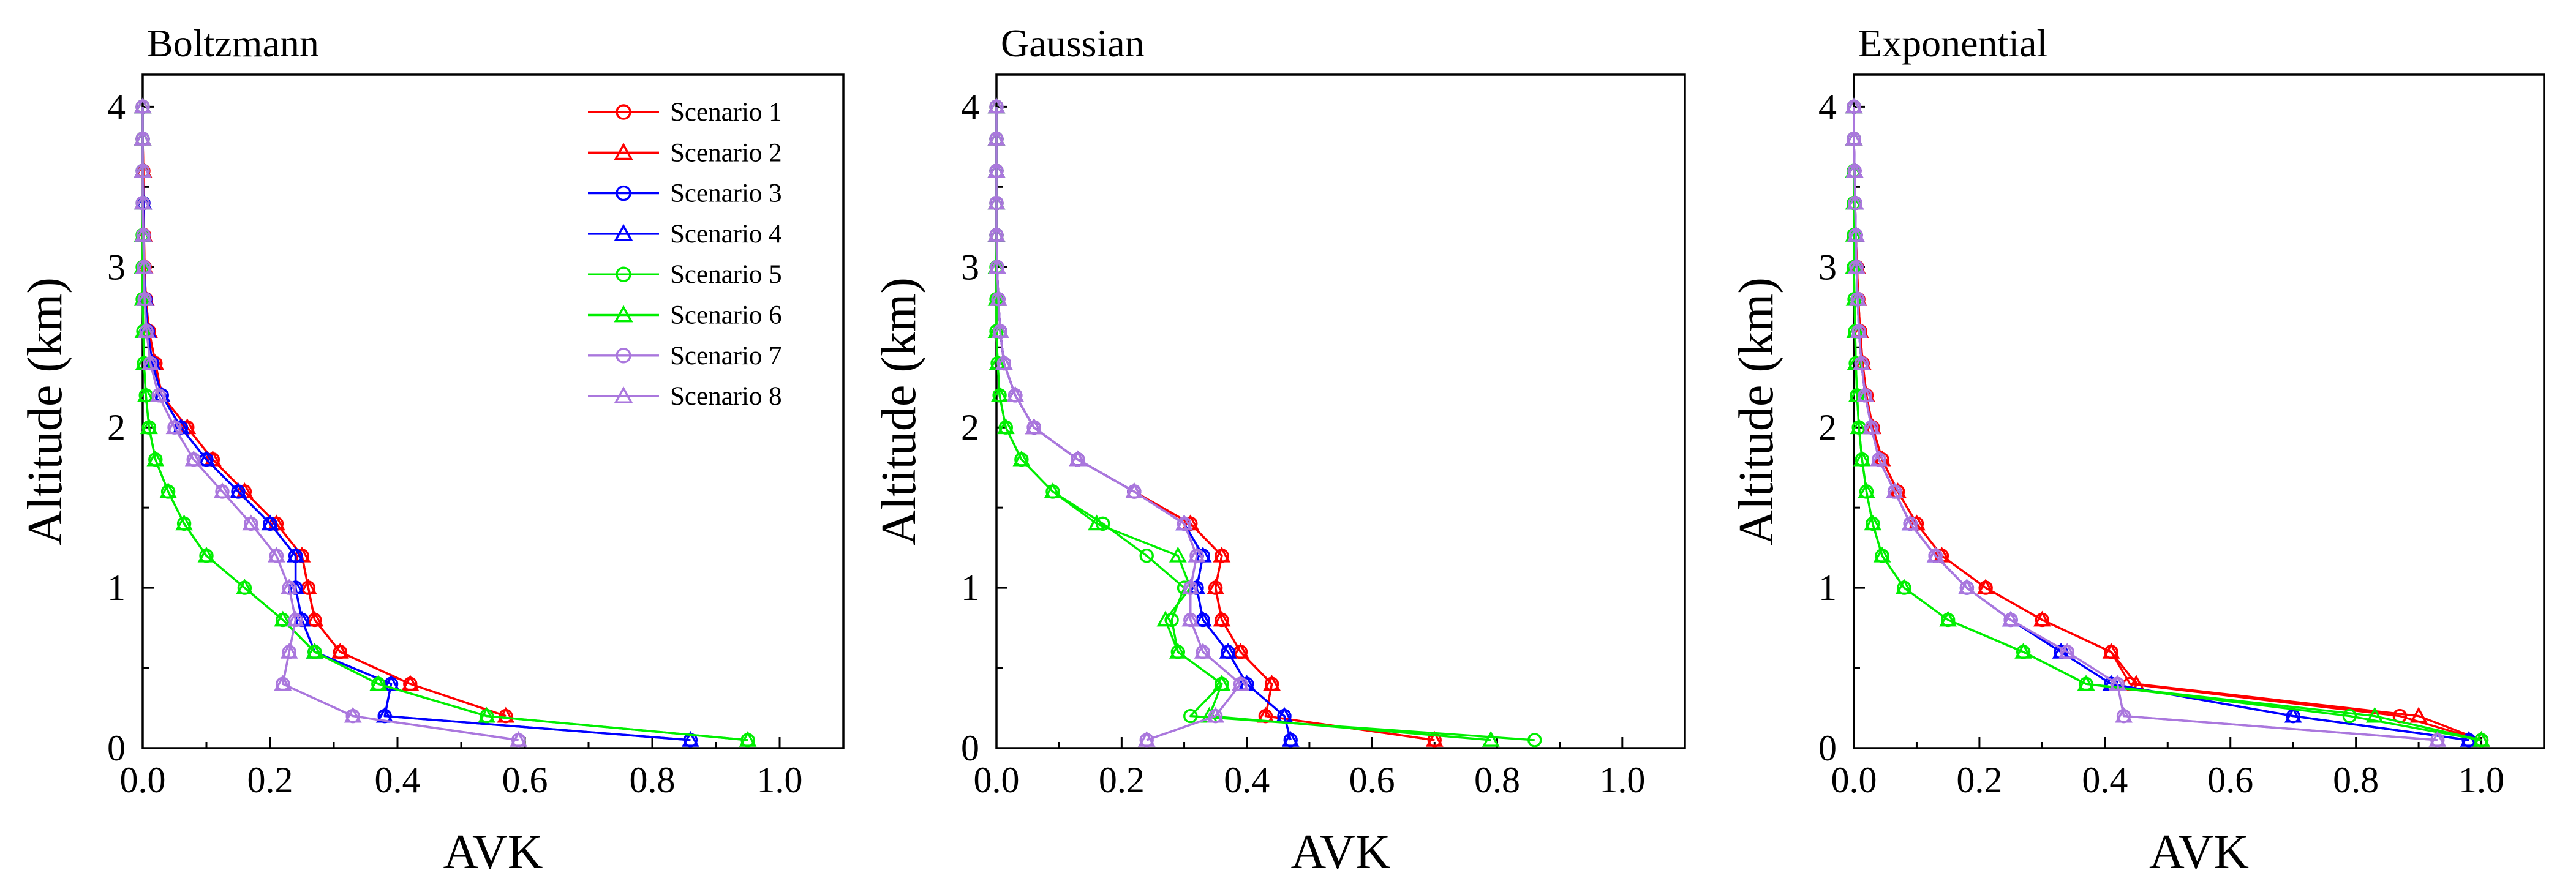  What do you see at coordinates (726, 235) in the screenshot?
I see `legend-label: Scenario 4` at bounding box center [726, 235].